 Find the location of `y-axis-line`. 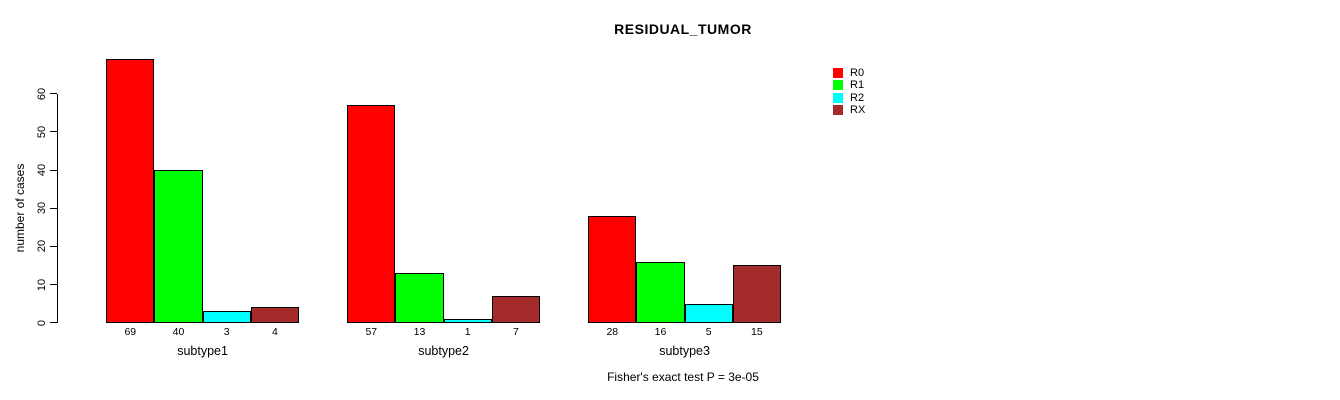

y-axis-line is located at coordinates (57, 208).